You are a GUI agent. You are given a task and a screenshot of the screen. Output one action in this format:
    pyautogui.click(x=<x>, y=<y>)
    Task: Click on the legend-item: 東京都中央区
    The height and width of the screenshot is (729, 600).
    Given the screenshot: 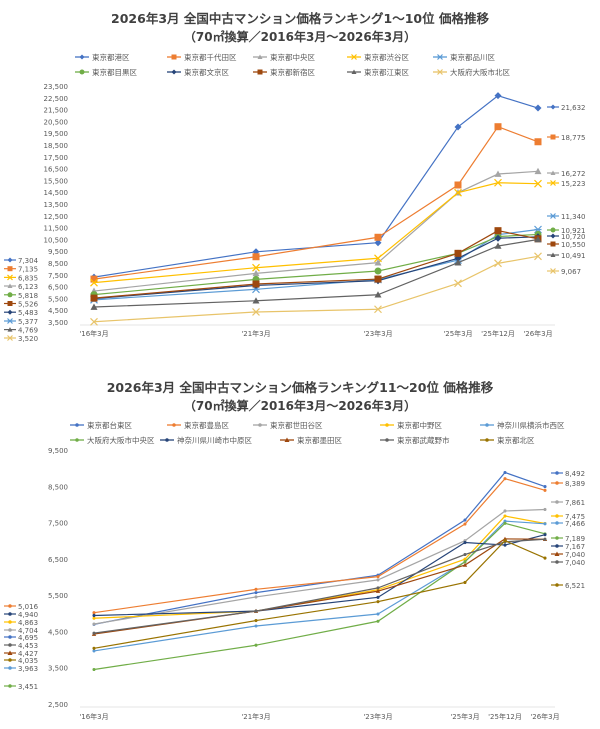 What is the action you would take?
    pyautogui.click(x=284, y=57)
    